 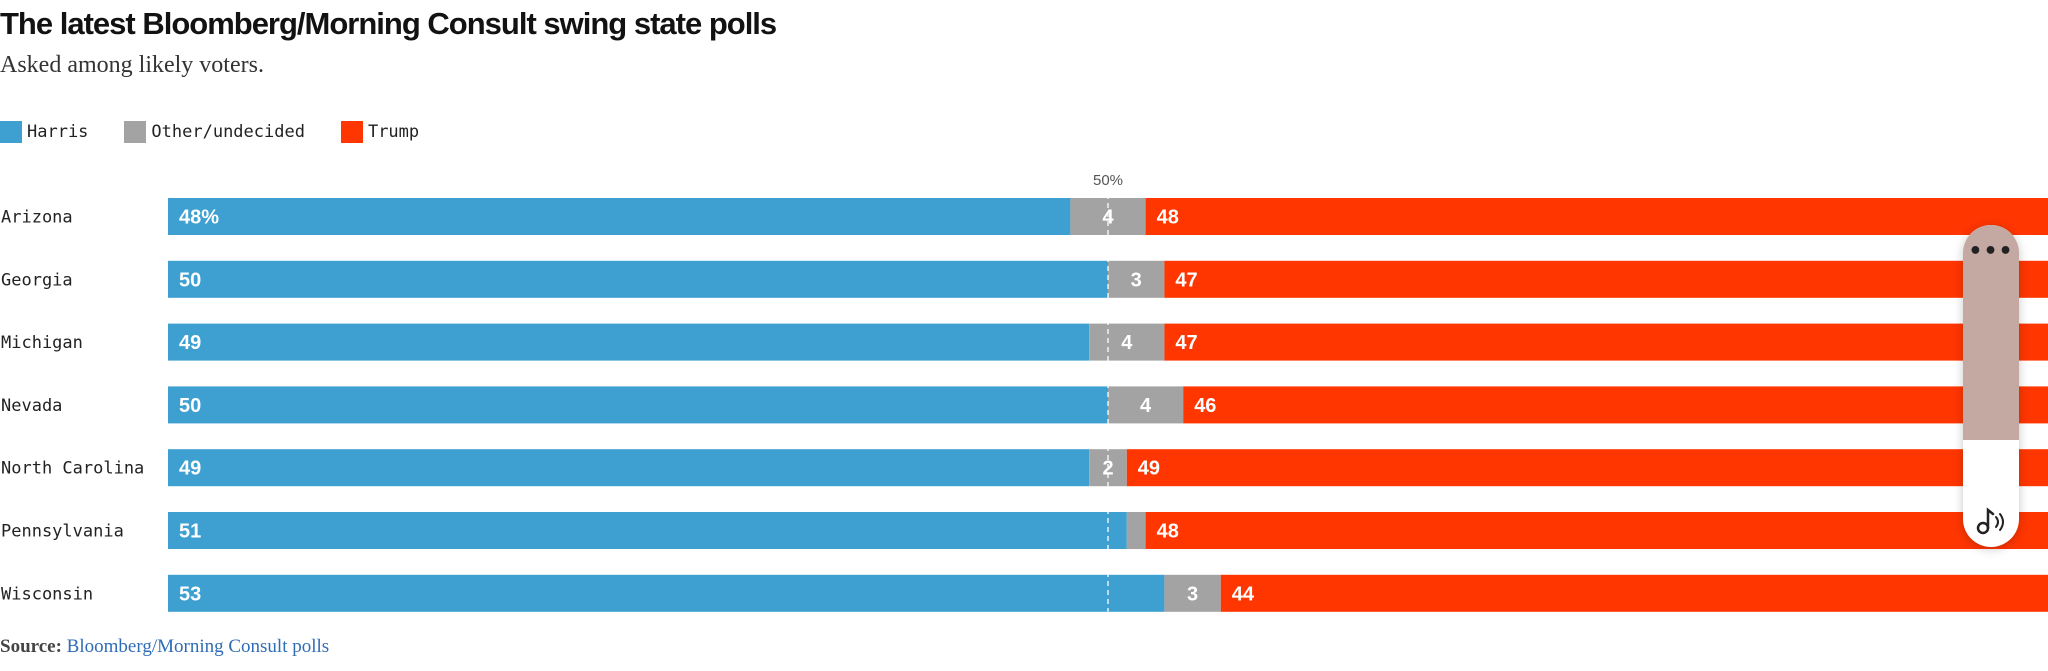 What do you see at coordinates (190, 532) in the screenshot?
I see `data-label-harris-pennsylvania: 51` at bounding box center [190, 532].